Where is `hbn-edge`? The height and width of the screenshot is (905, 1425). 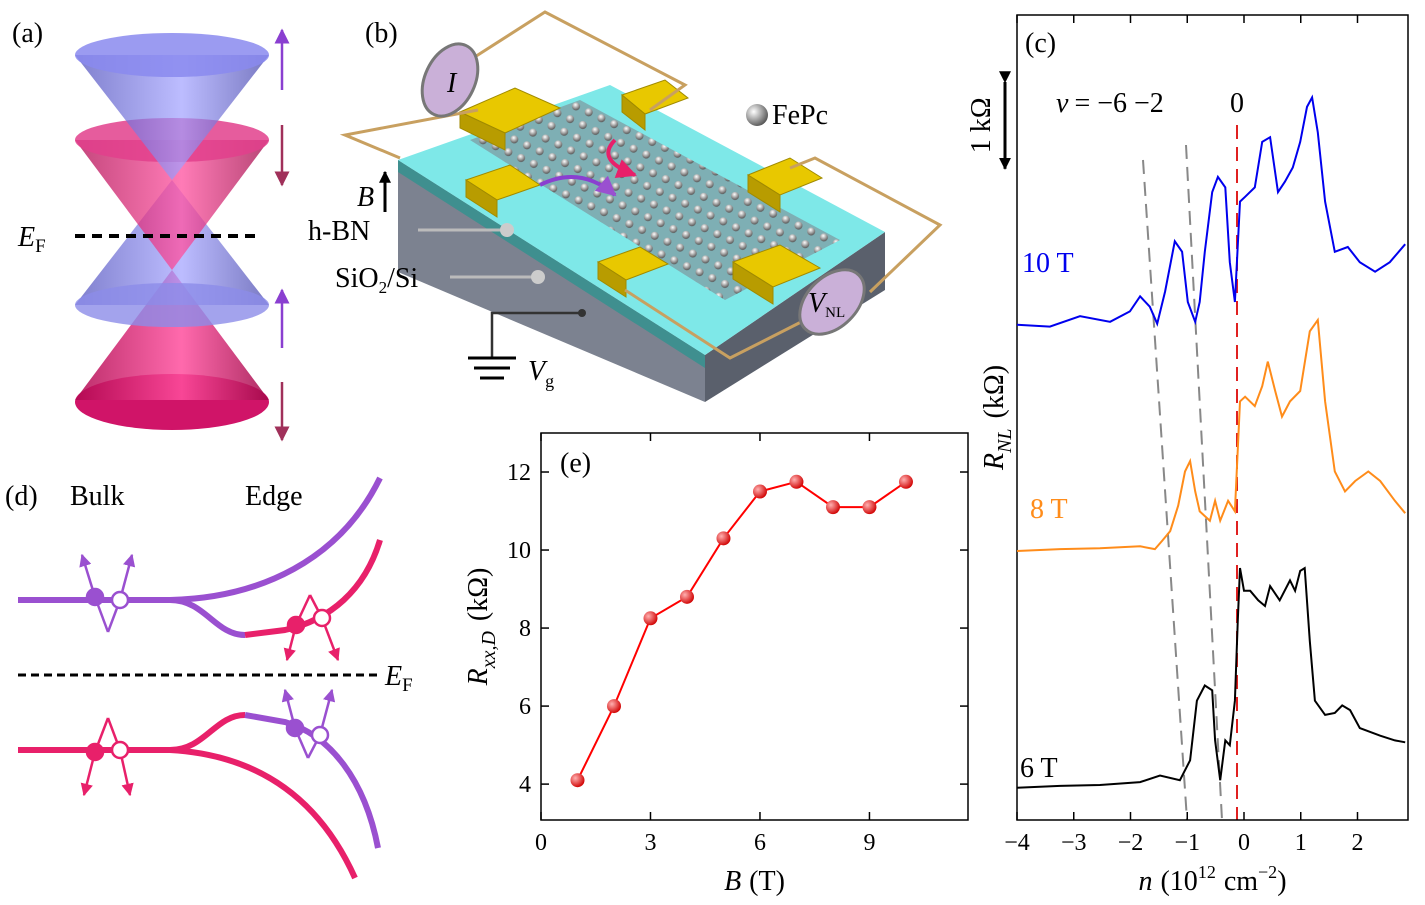 hbn-edge is located at coordinates (551, 264).